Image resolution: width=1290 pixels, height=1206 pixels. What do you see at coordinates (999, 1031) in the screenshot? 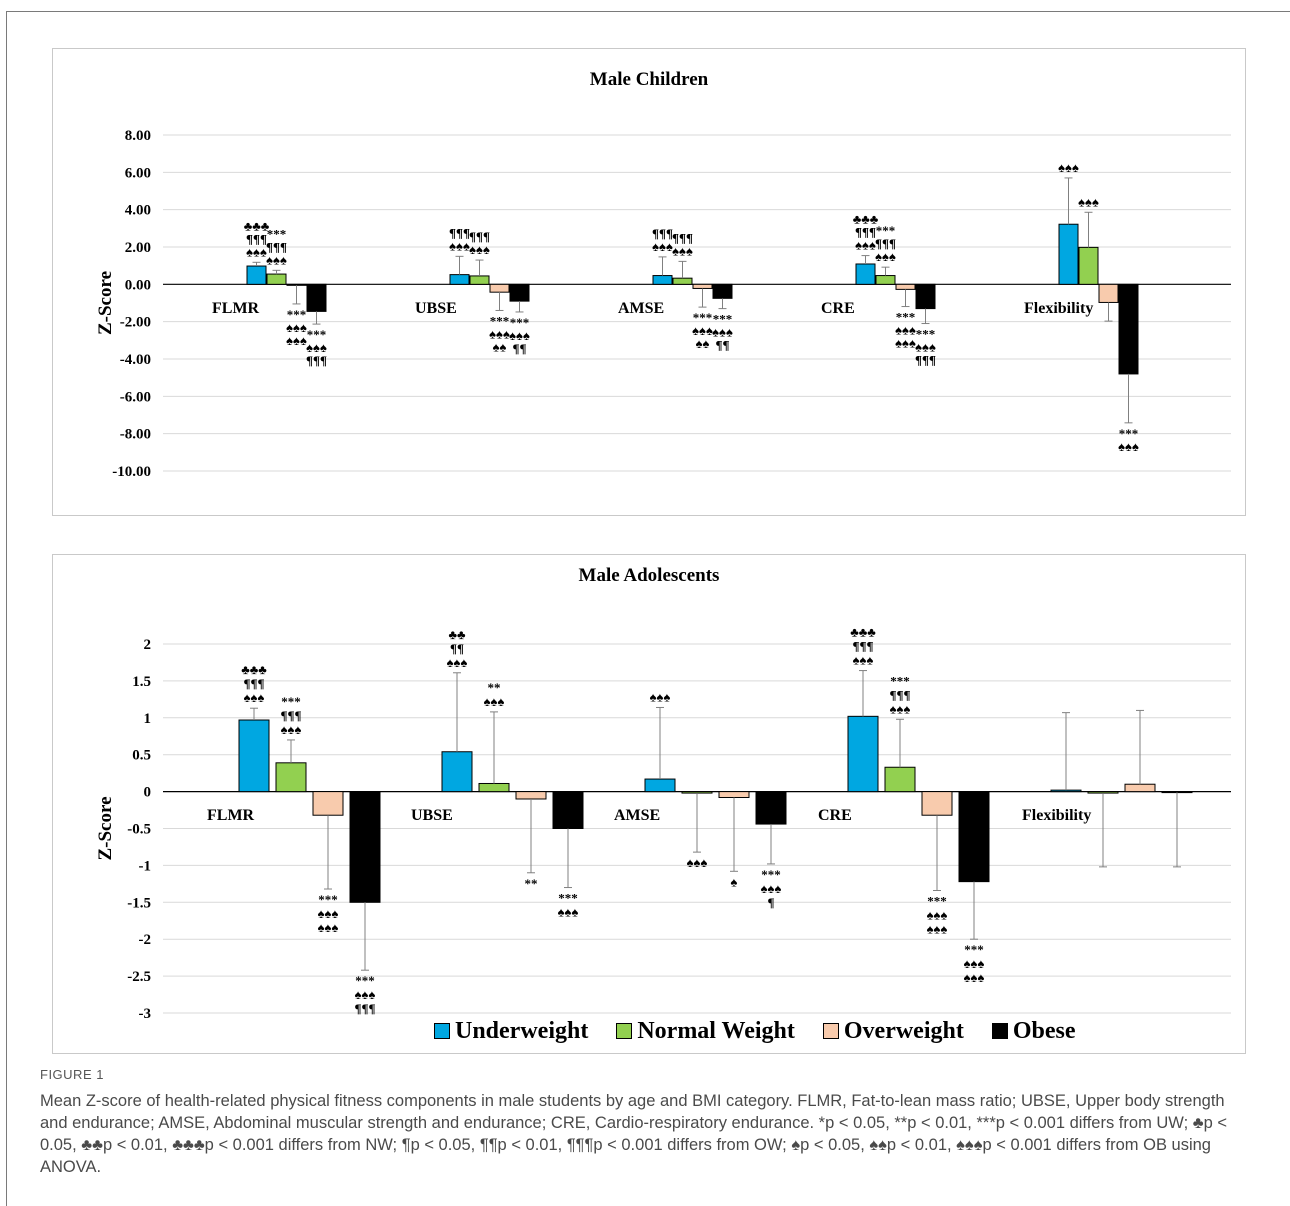
I see `legend-swatch-obese` at bounding box center [999, 1031].